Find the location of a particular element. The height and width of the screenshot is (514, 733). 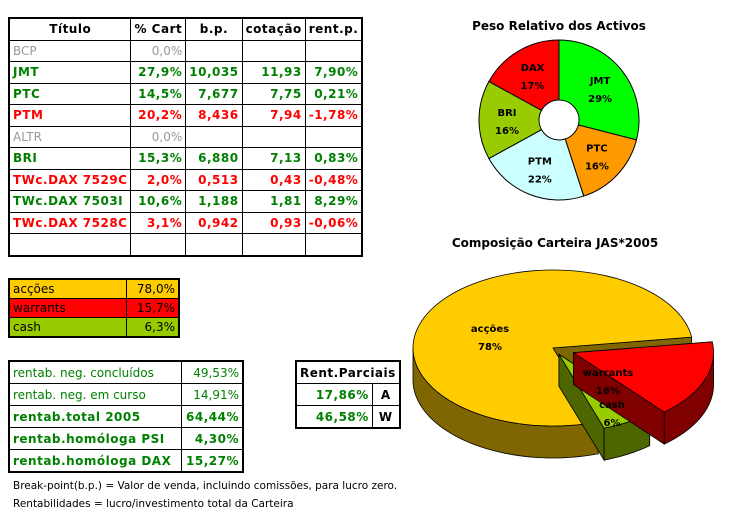

returns-value: 15,27% is located at coordinates (212, 461).